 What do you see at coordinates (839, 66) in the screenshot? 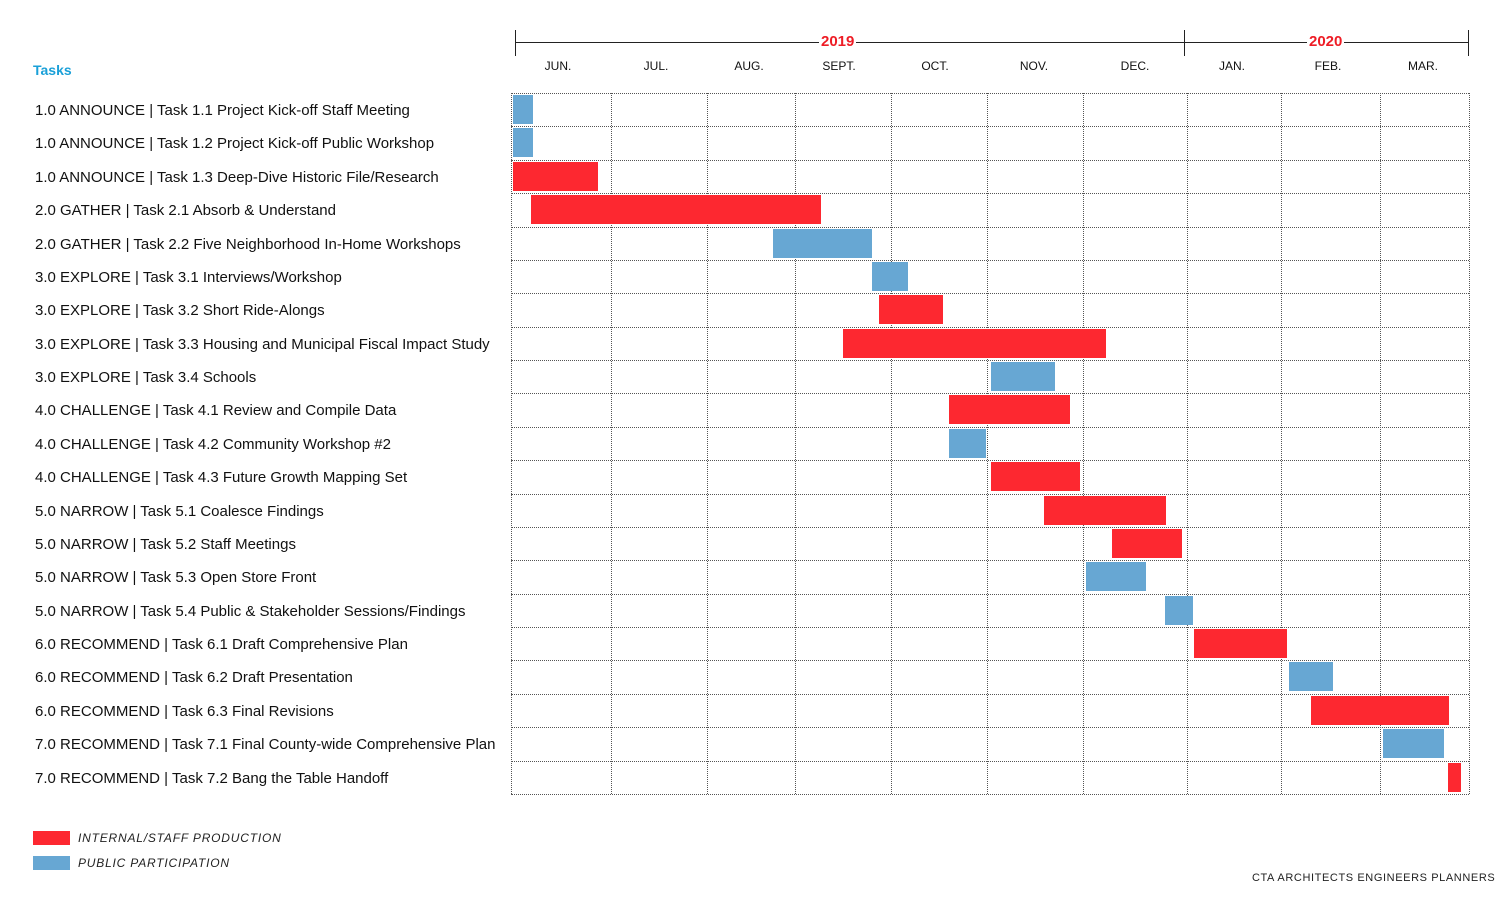
I see `month-label: SEPT.` at bounding box center [839, 66].